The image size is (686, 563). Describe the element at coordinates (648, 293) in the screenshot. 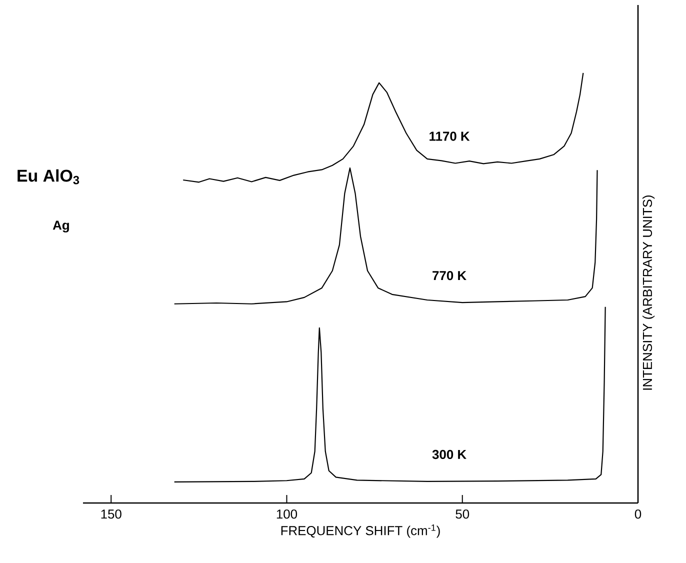

I see `y-axis-title: INTENSITY (ARBITRARY UNITS)` at that location.